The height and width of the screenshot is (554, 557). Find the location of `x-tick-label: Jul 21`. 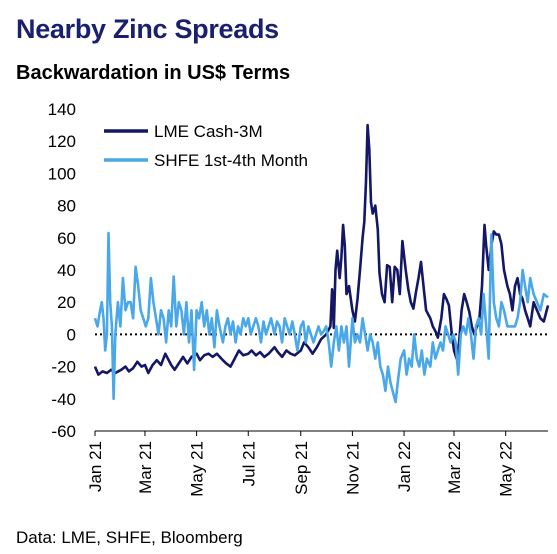

x-tick-label: Jul 21 is located at coordinates (248, 463).